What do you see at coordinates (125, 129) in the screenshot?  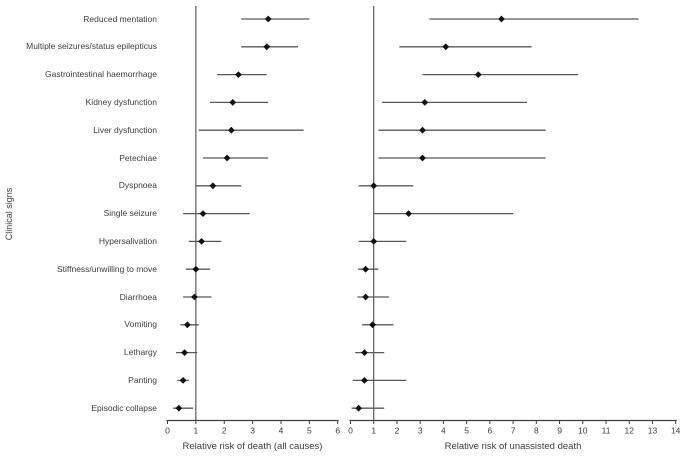 I see `category-label: Liver dysfunction` at bounding box center [125, 129].